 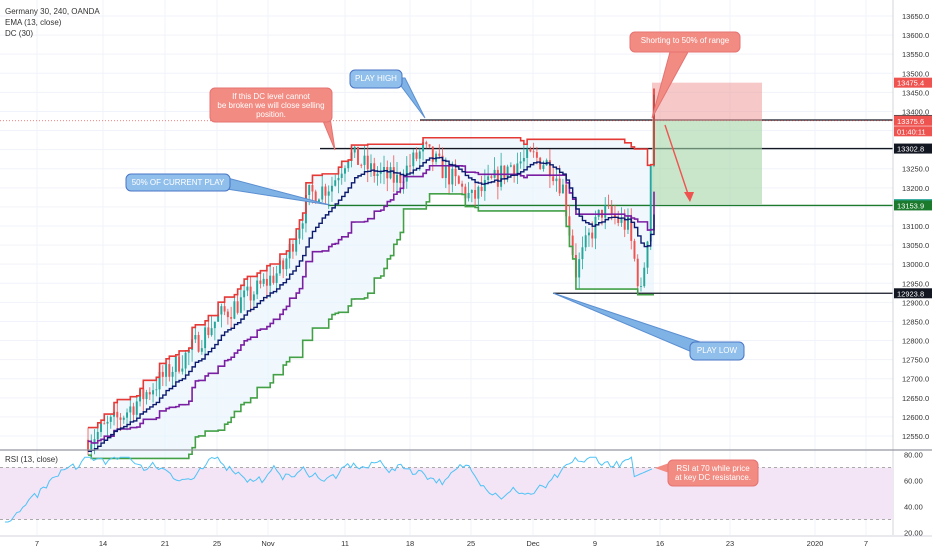 What do you see at coordinates (713, 477) in the screenshot?
I see `rsi-note-text: at key DC resistance.` at bounding box center [713, 477].